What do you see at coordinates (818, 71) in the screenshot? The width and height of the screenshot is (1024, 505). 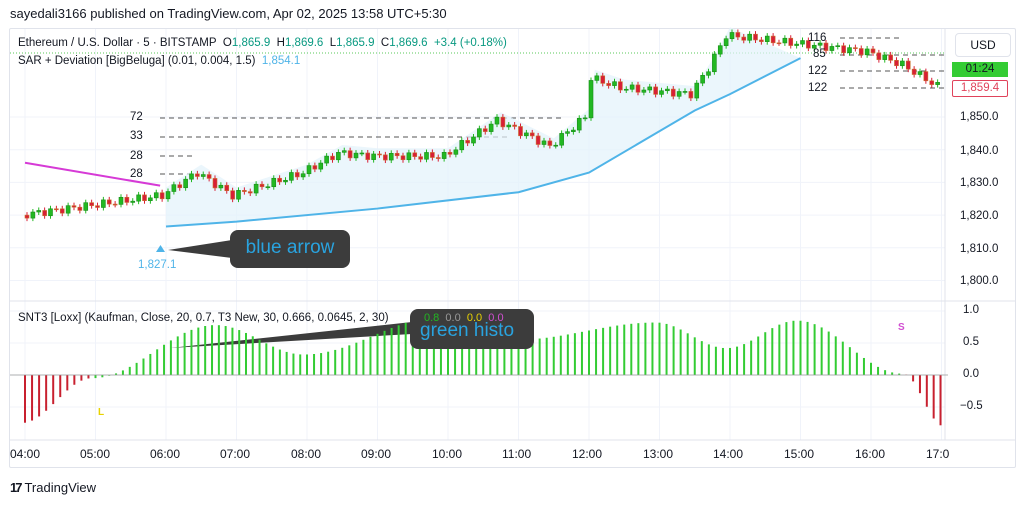 I see `level-label: 122` at bounding box center [818, 71].